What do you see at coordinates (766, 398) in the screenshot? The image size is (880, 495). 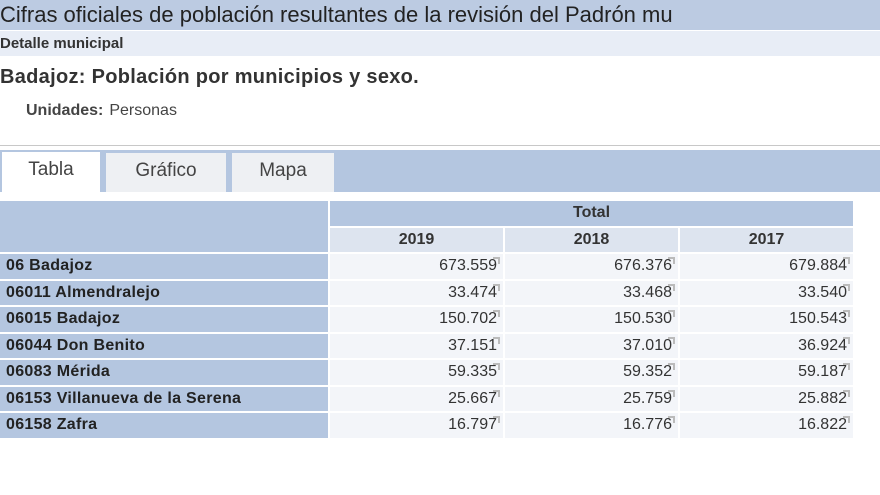 I see `value-cell: 25.882` at bounding box center [766, 398].